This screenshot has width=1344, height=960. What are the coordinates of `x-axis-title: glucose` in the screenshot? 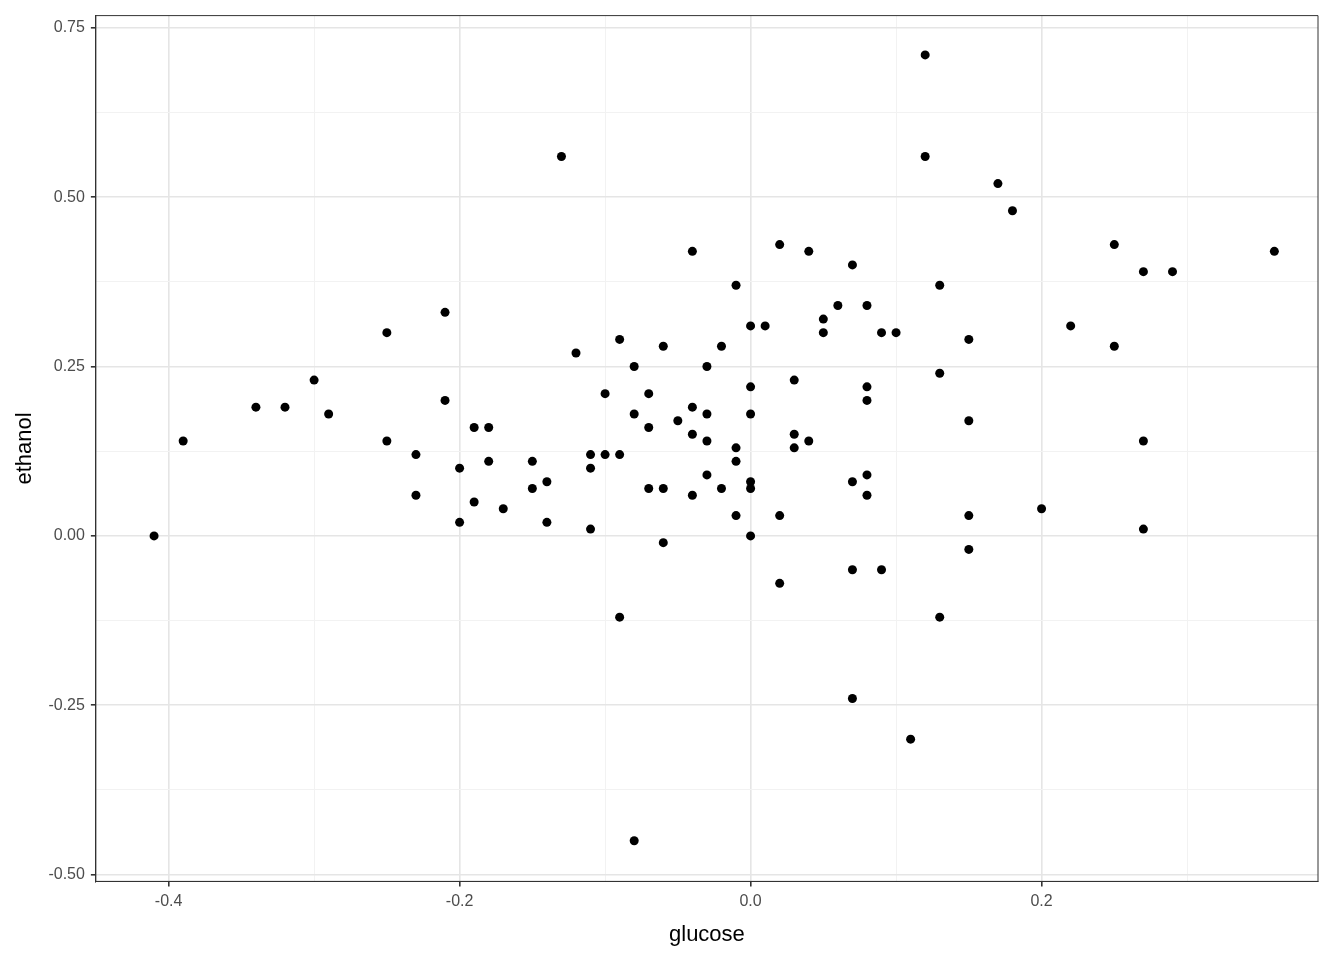 It's located at (707, 933).